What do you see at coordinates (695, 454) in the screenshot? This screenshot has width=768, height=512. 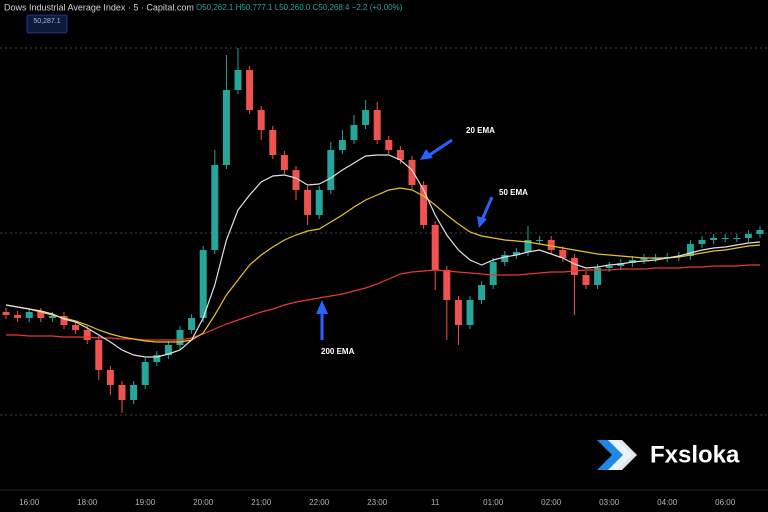 I see `watermark-text: Fxsloka` at bounding box center [695, 454].